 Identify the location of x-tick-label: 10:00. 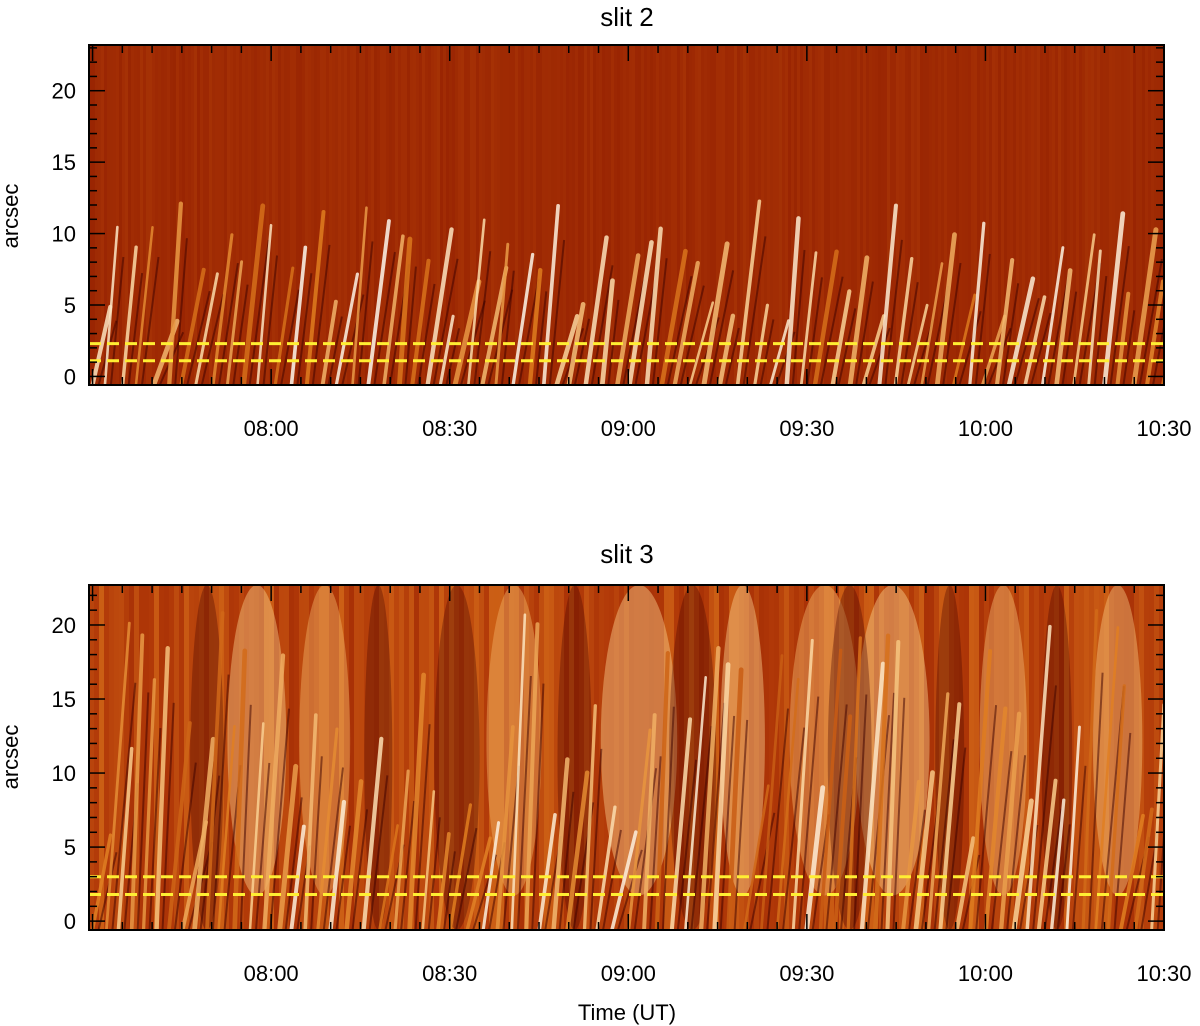
(985, 428).